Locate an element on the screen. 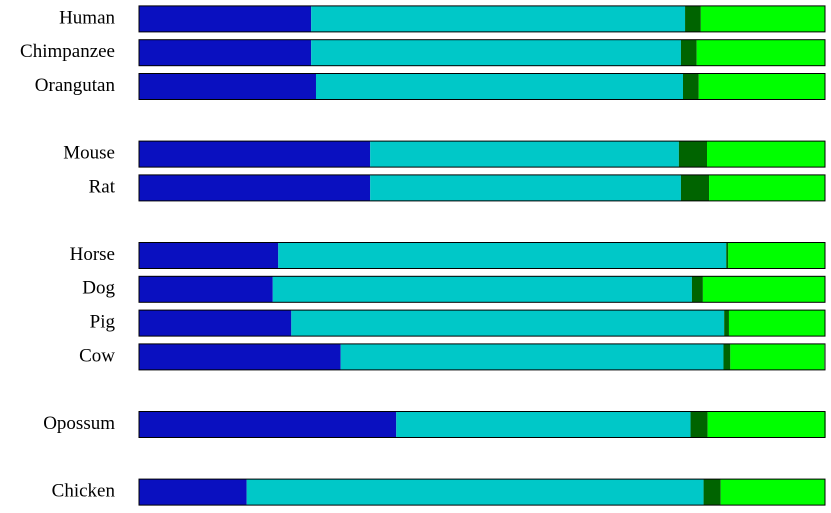 This screenshot has height=513, width=831. category-label: Chicken is located at coordinates (84, 490).